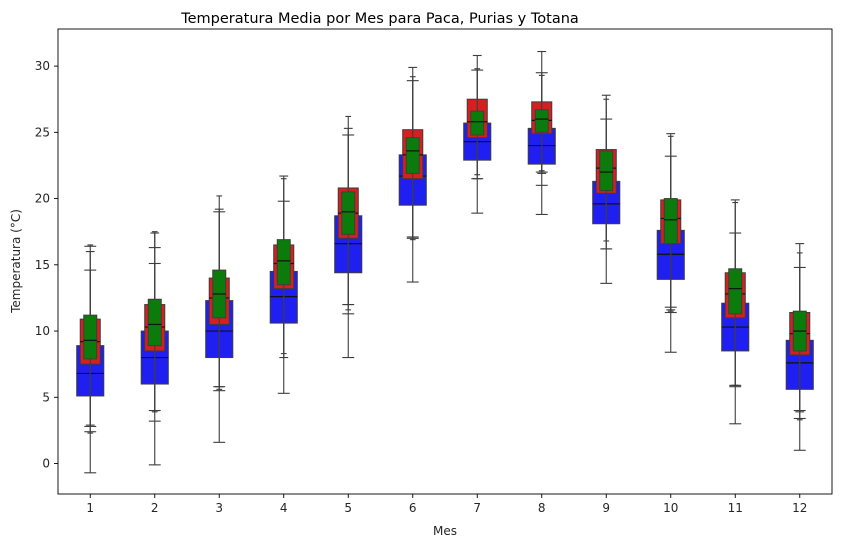 The image size is (841, 547). Describe the element at coordinates (413, 508) in the screenshot. I see `x-tick-label: 6` at that location.